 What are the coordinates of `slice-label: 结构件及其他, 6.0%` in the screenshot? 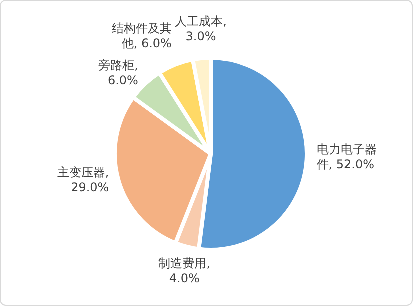 It's located at (142, 35).